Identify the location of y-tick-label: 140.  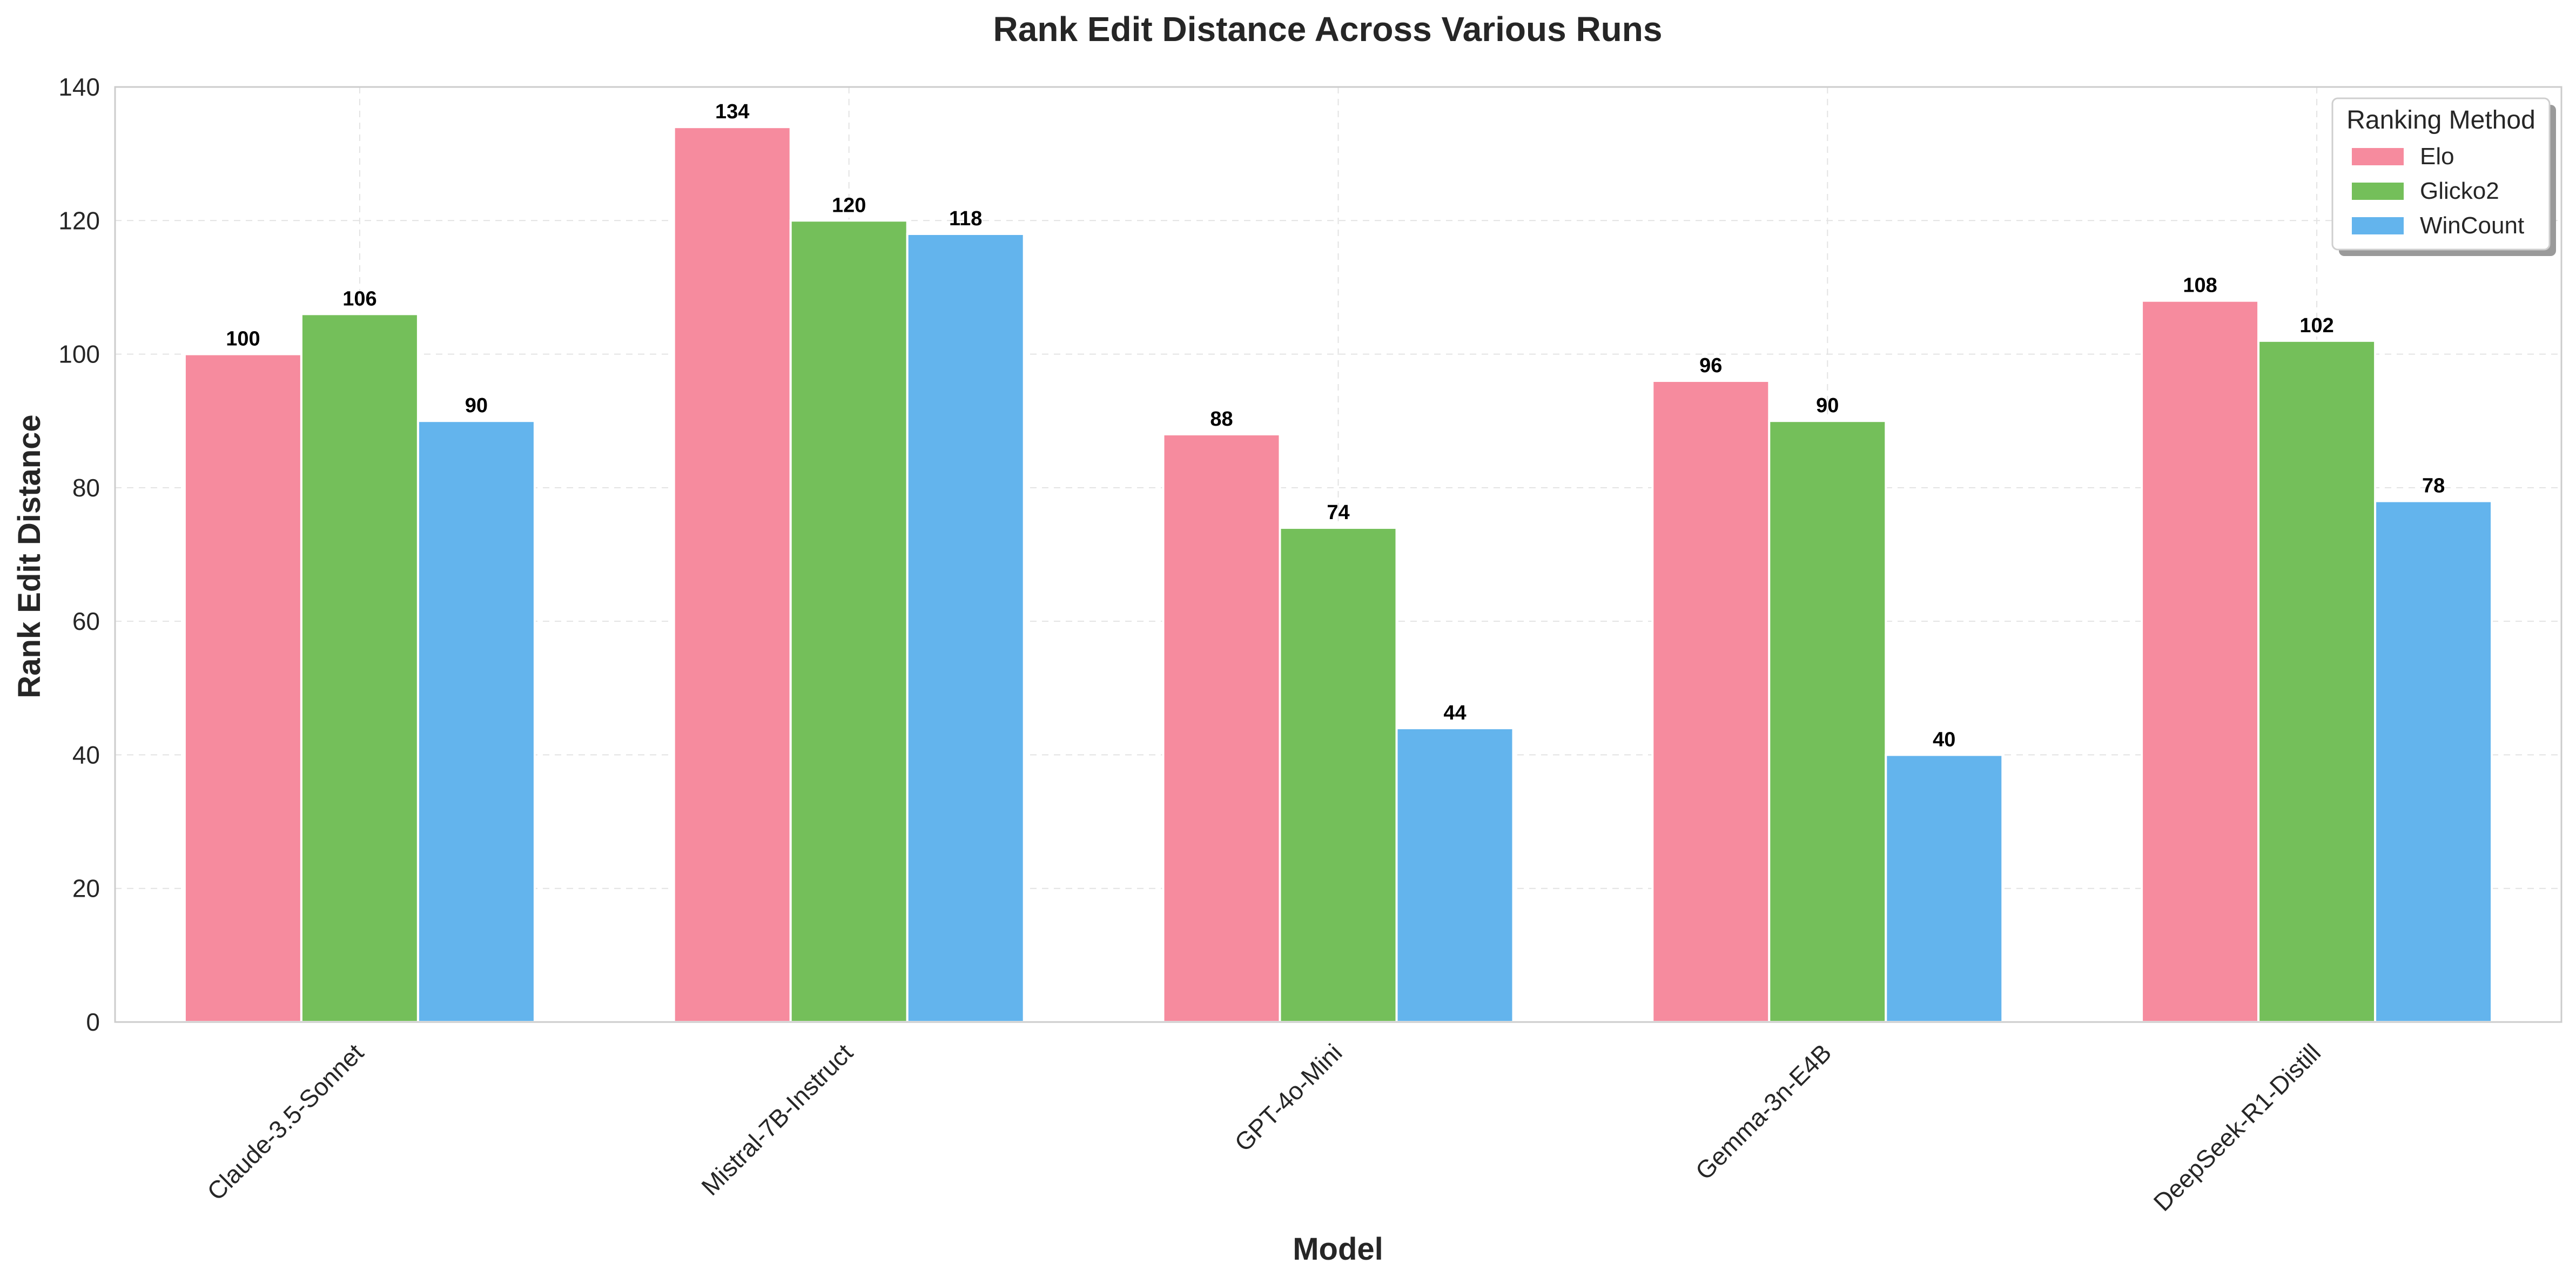
(79, 87).